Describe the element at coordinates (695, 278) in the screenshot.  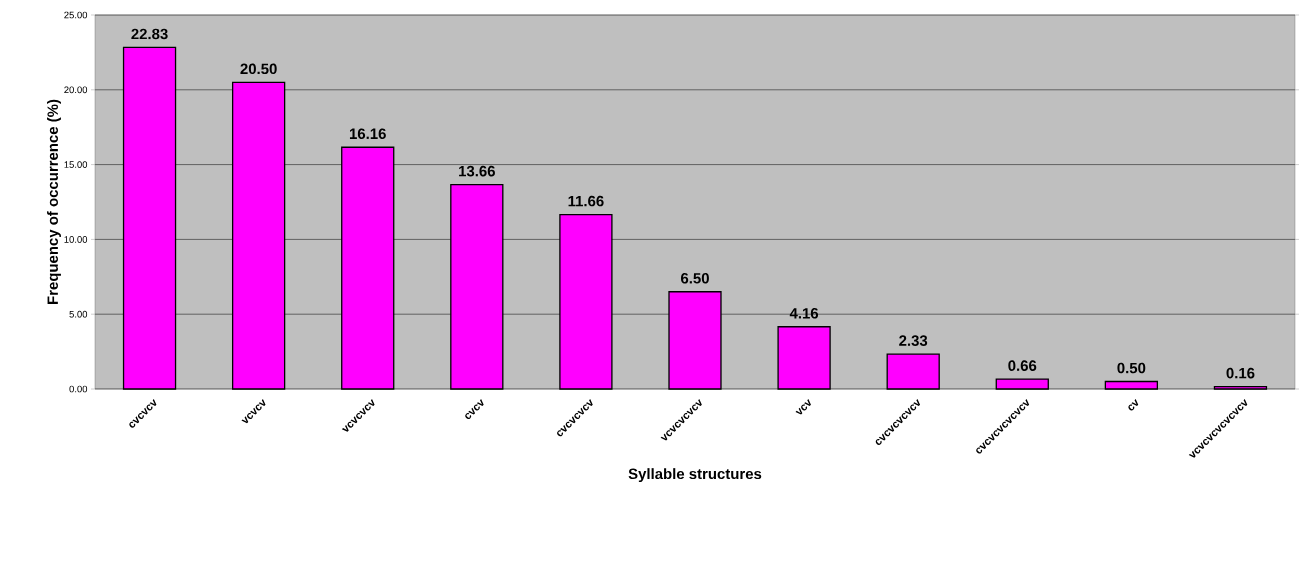
I see `data-label: 6.50` at that location.